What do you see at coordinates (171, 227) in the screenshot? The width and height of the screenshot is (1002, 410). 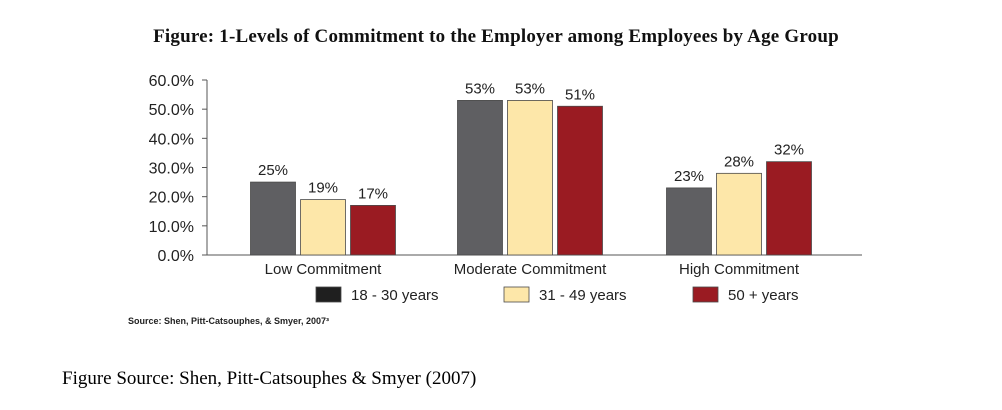 I see `y-tick-label: 10.0%` at bounding box center [171, 227].